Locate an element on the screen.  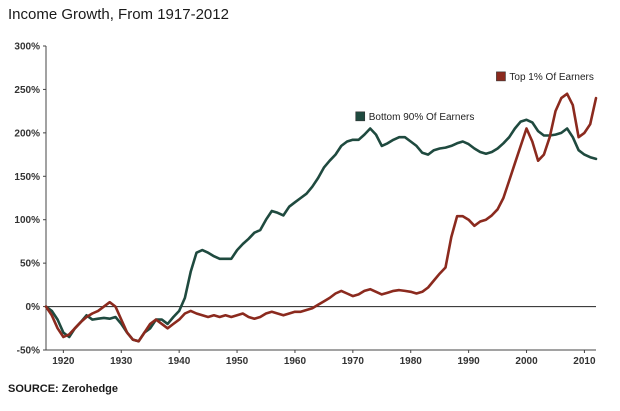
x-tick-label: 1920 is located at coordinates (63, 361).